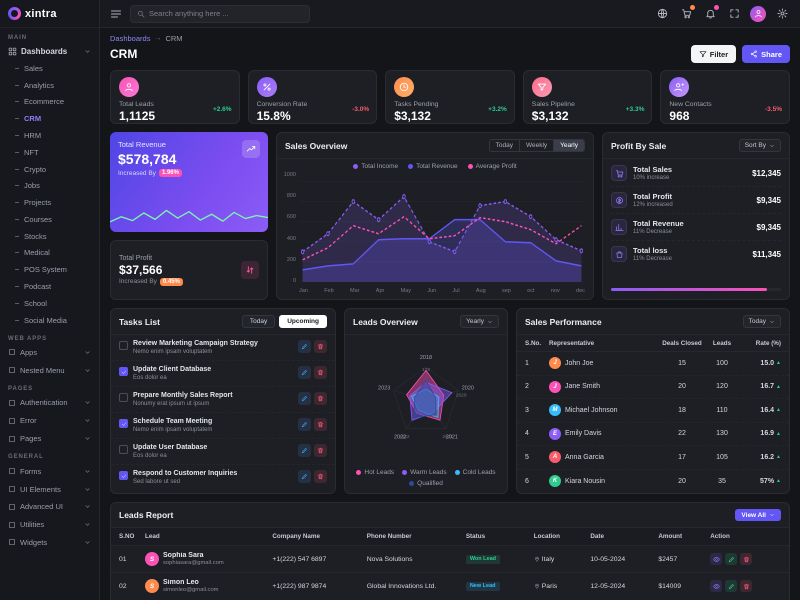  Describe the element at coordinates (49, 135) in the screenshot. I see `sidebar-subitem: HRM` at that location.